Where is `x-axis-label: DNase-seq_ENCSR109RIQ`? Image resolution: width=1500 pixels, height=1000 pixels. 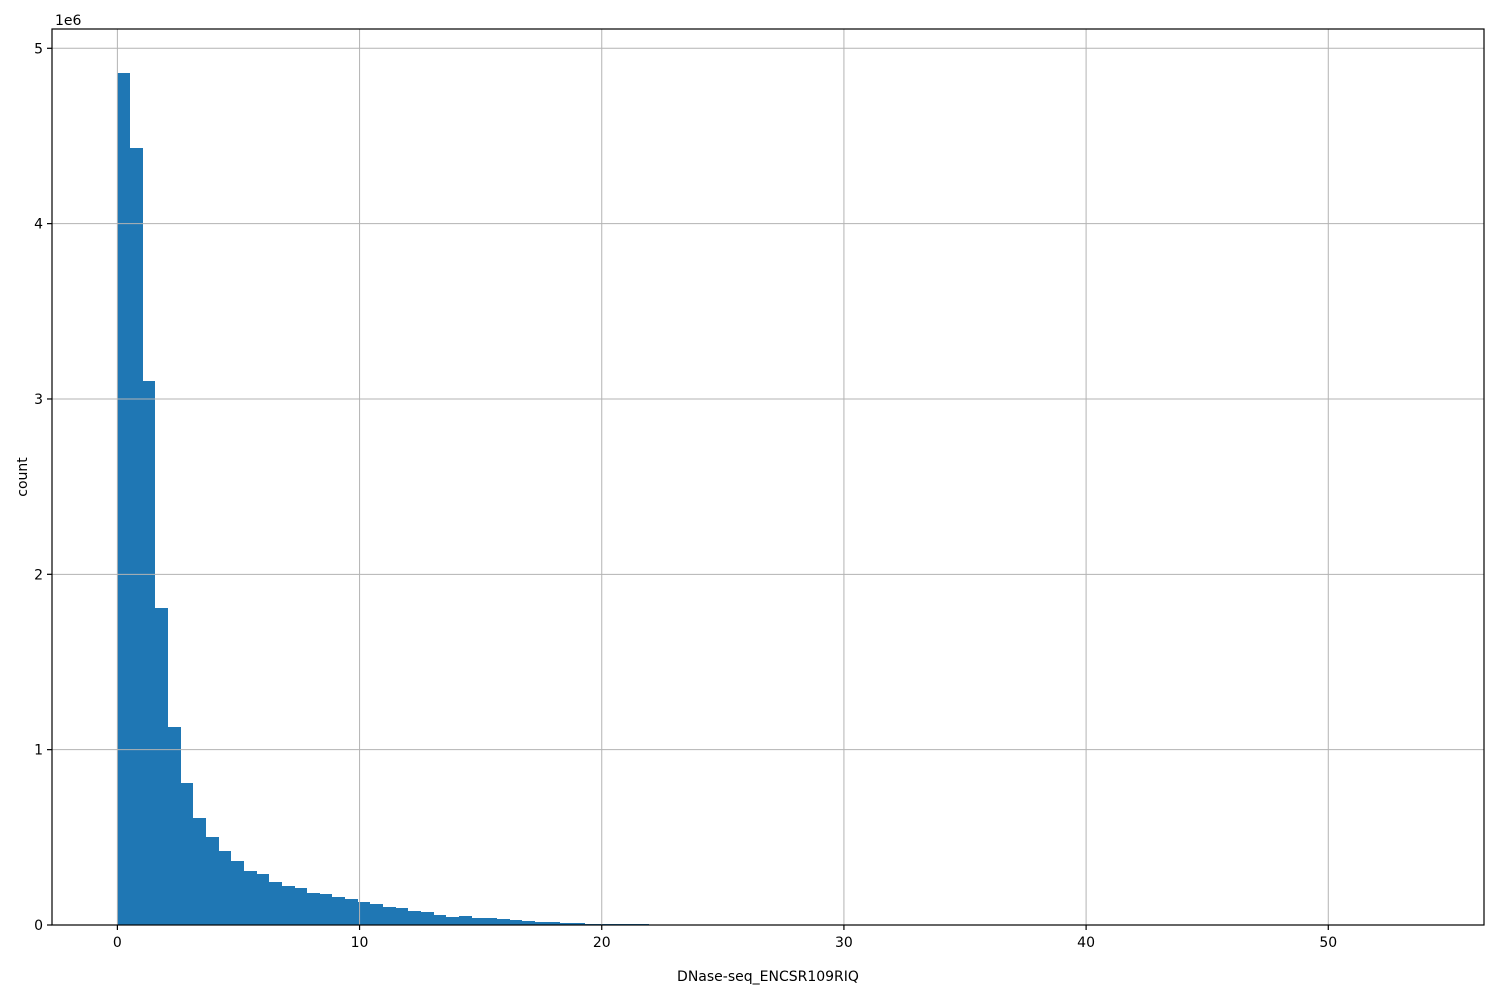 x-axis-label: DNase-seq_ENCSR109RIQ is located at coordinates (768, 977).